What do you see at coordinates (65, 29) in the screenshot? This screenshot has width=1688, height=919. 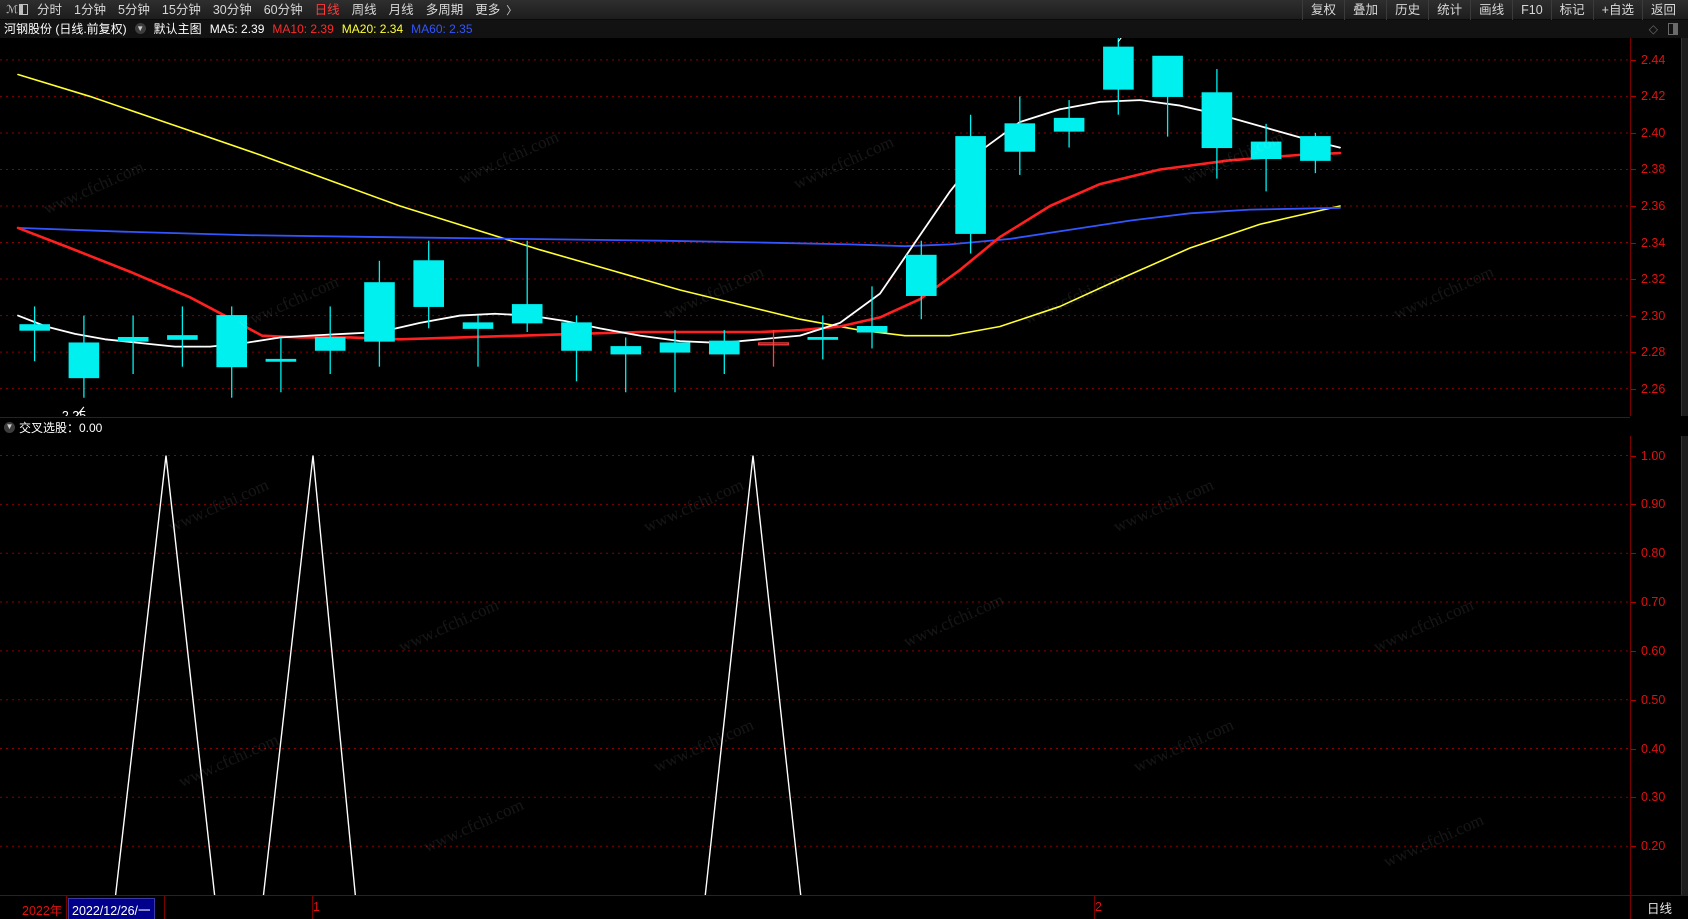 I see `stock-title: 河钢股份 (日线.前复权)` at bounding box center [65, 29].